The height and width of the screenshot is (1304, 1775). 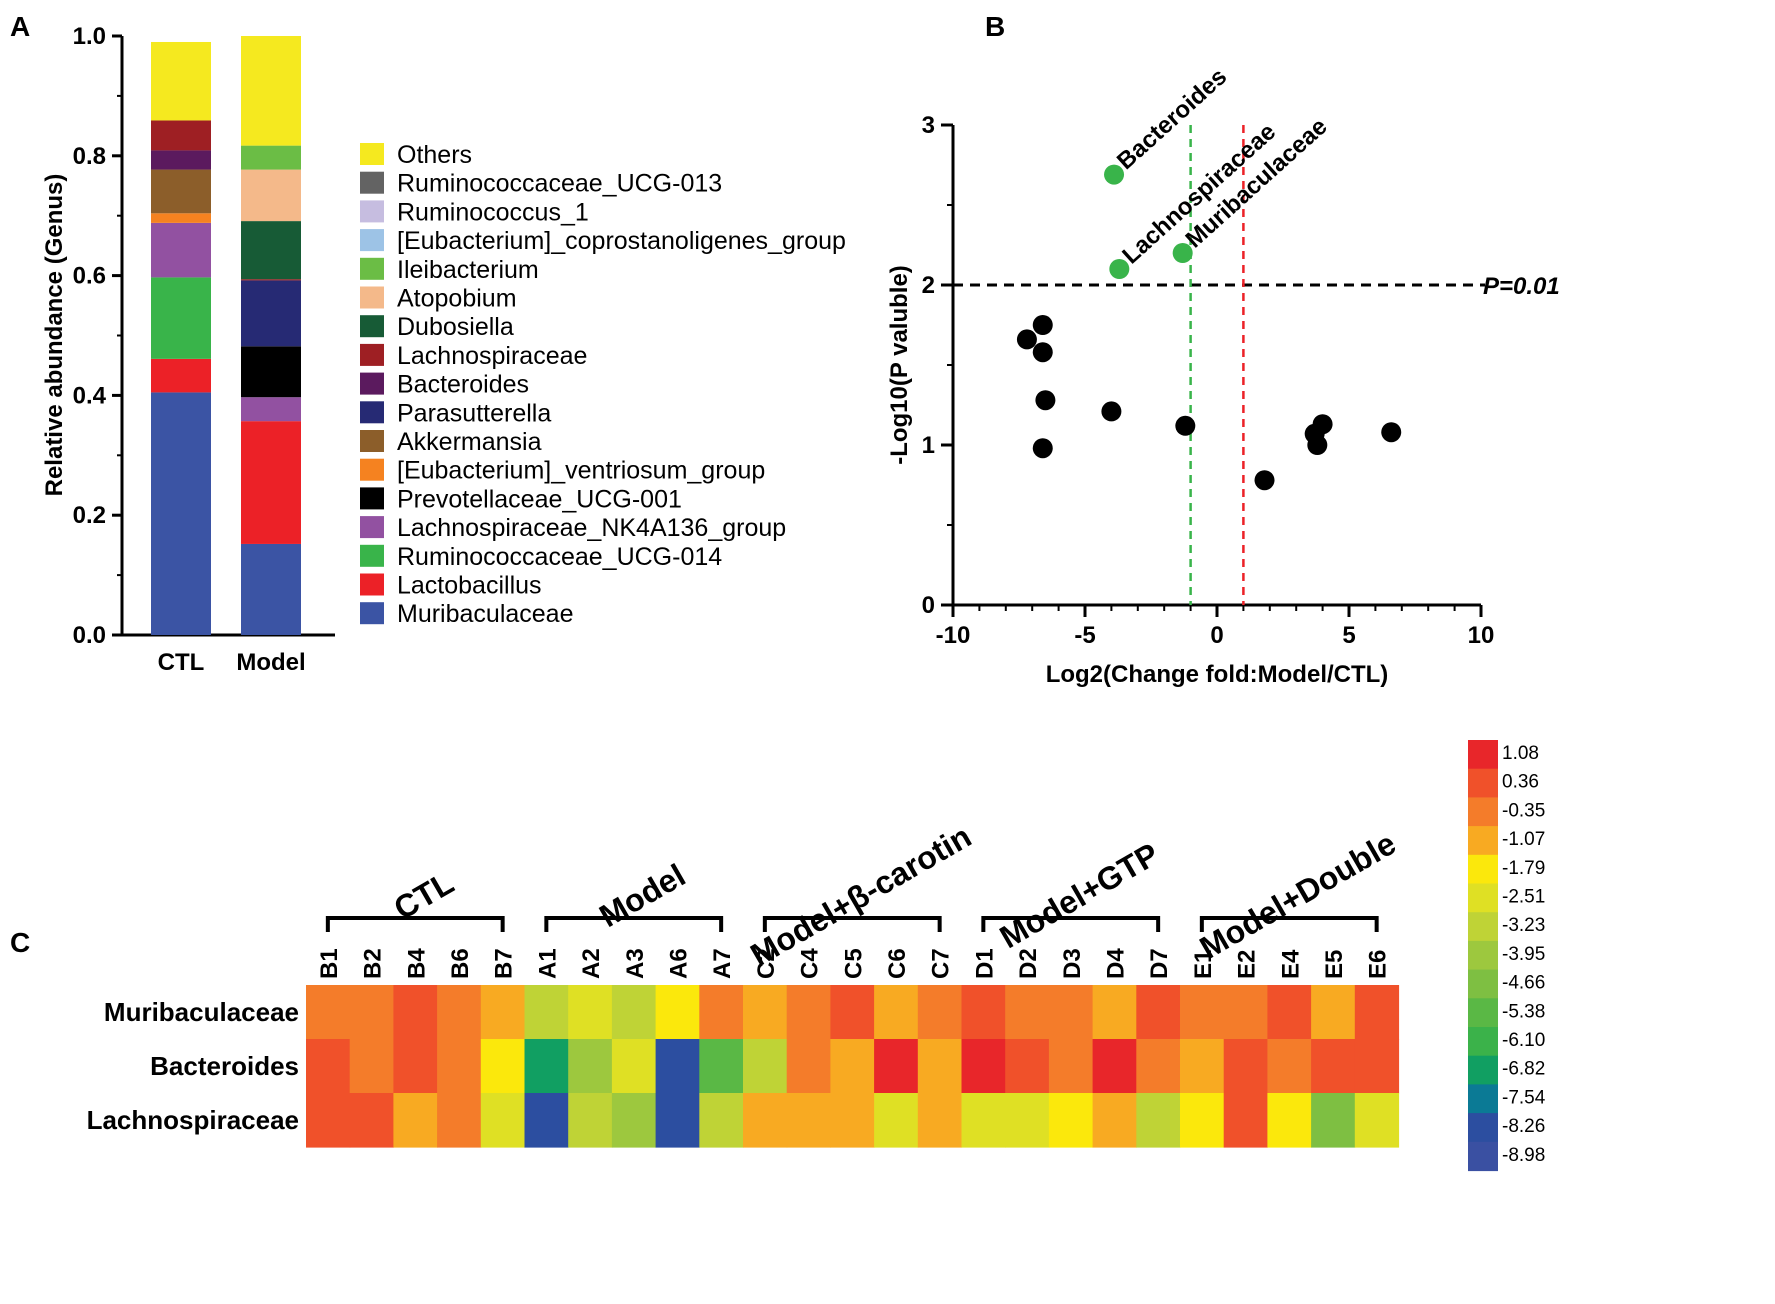 I want to click on scale-label-14: -8.98, so click(x=1523, y=1155).